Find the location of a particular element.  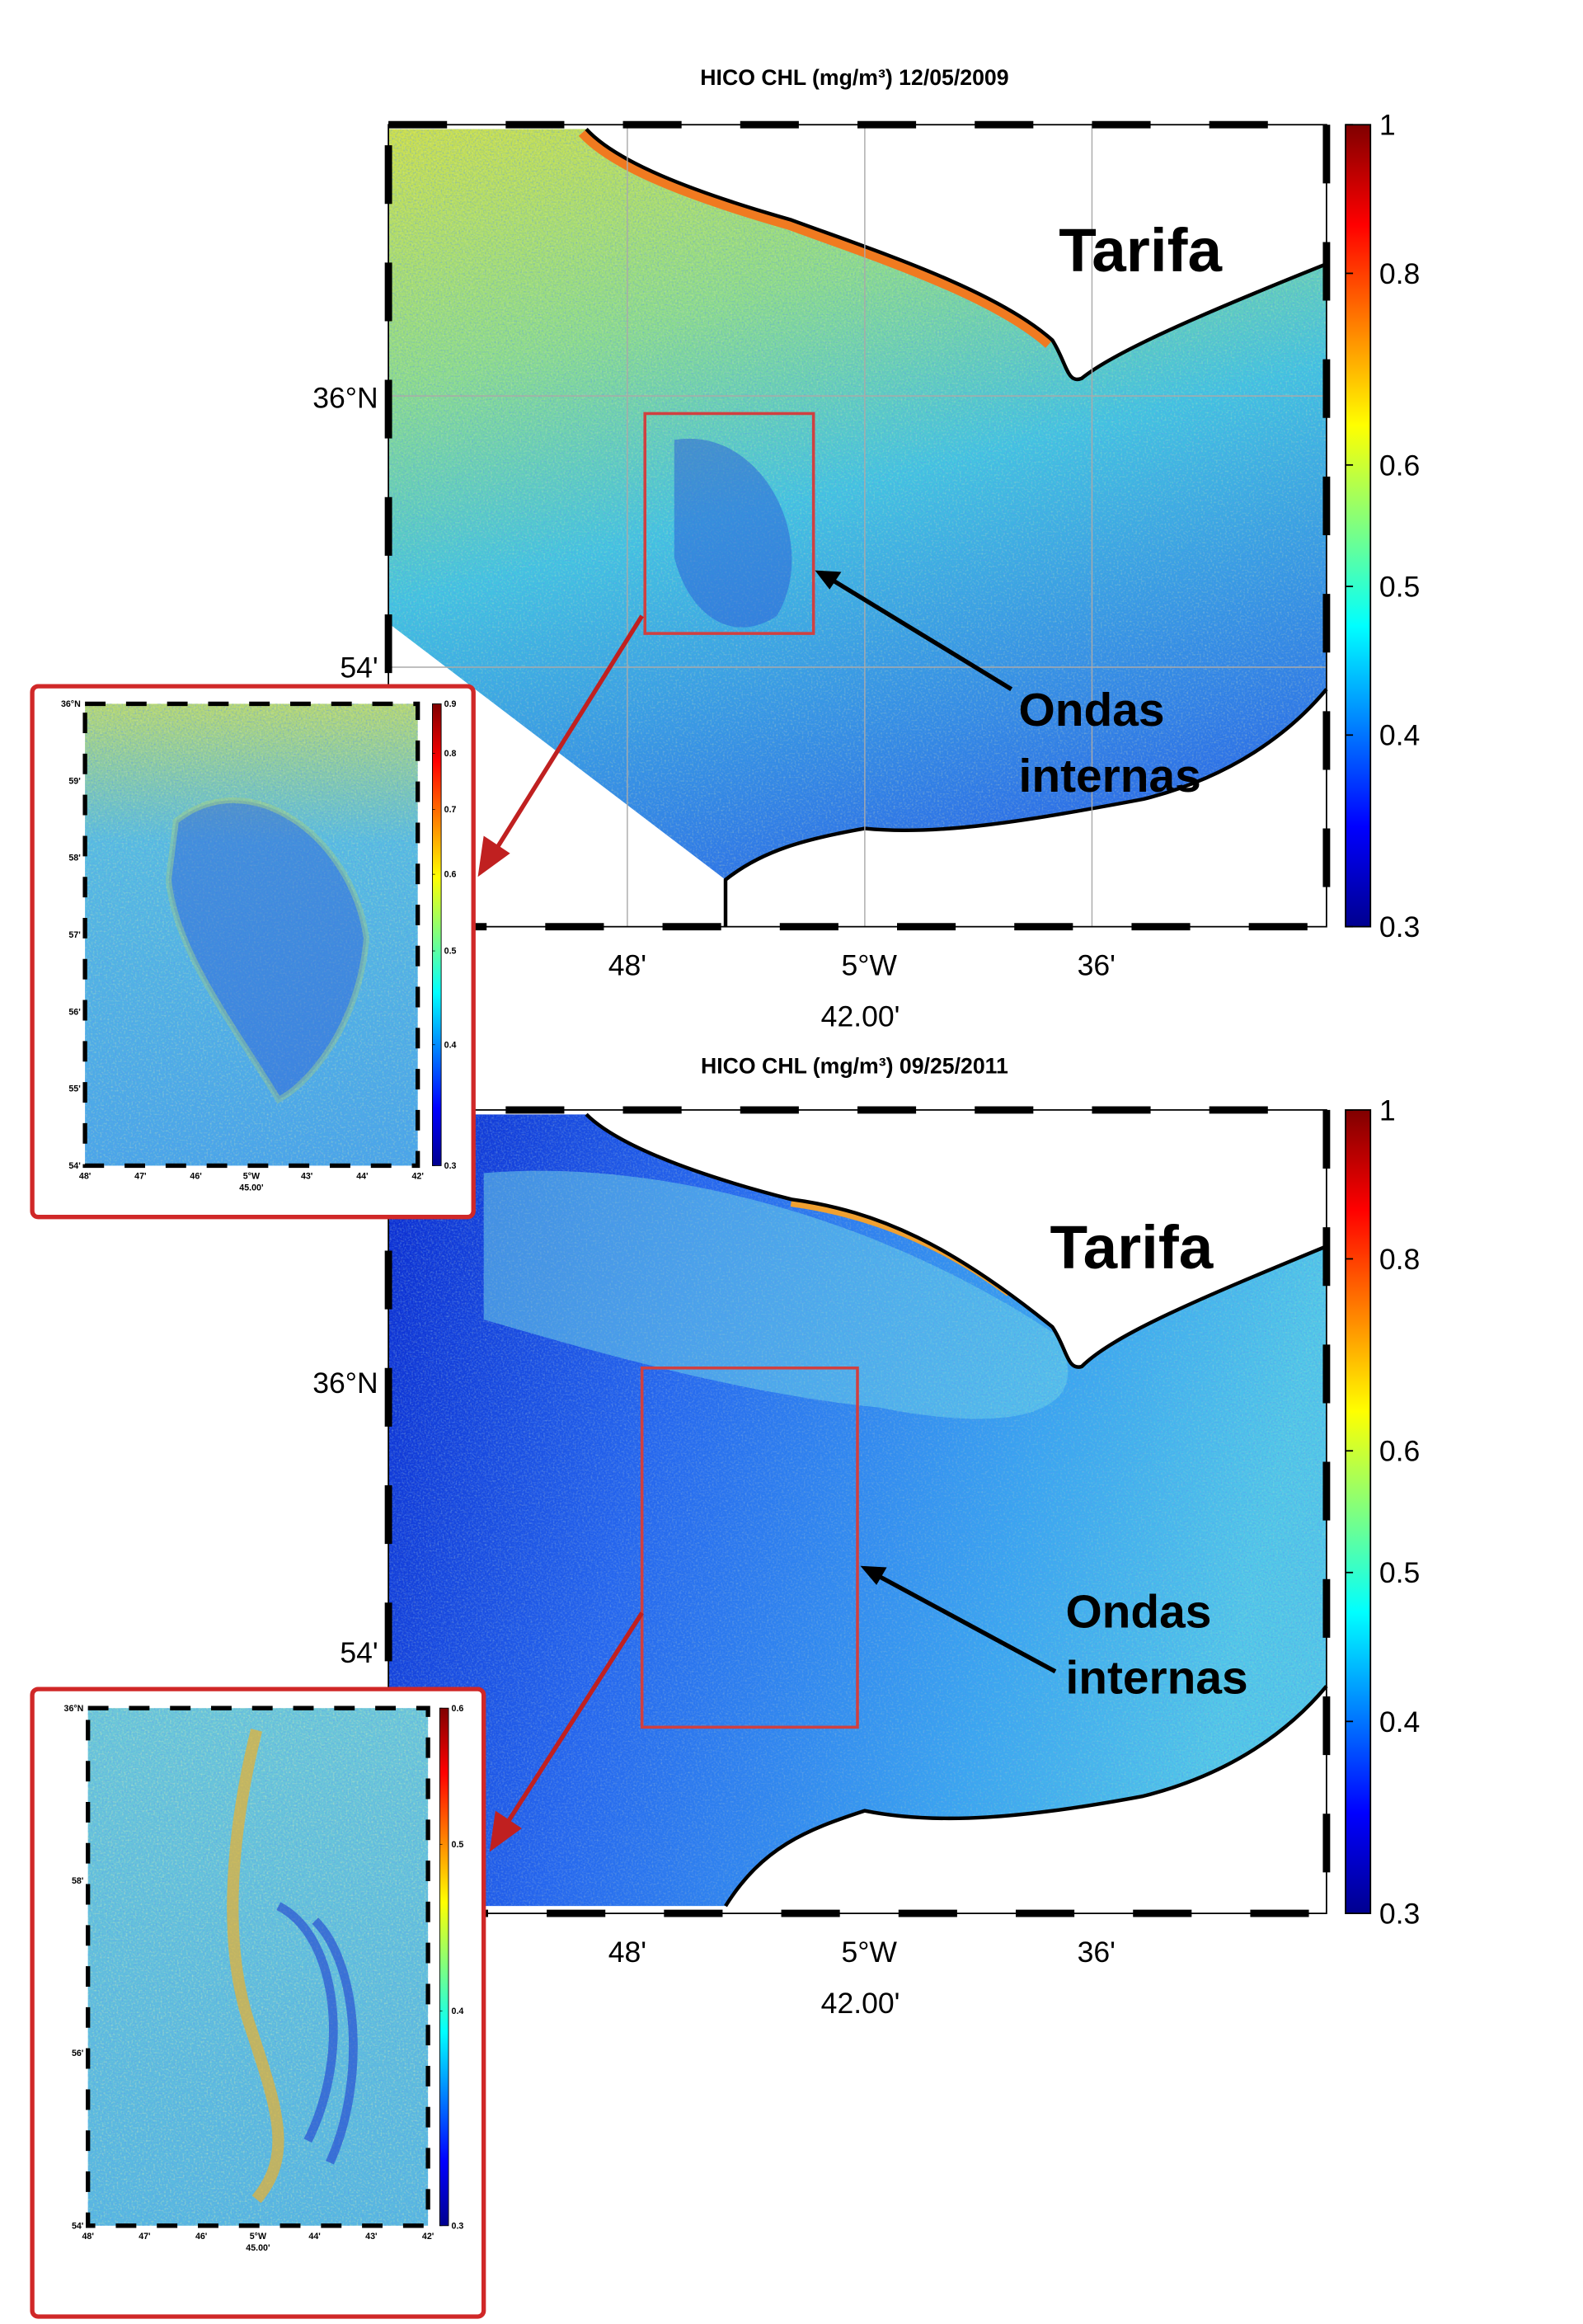

inset-labels: 36°N 58' 56' 54'48' 47' 46' 5°W 44' 43' 42' 45.00' is located at coordinates (250, 1979).